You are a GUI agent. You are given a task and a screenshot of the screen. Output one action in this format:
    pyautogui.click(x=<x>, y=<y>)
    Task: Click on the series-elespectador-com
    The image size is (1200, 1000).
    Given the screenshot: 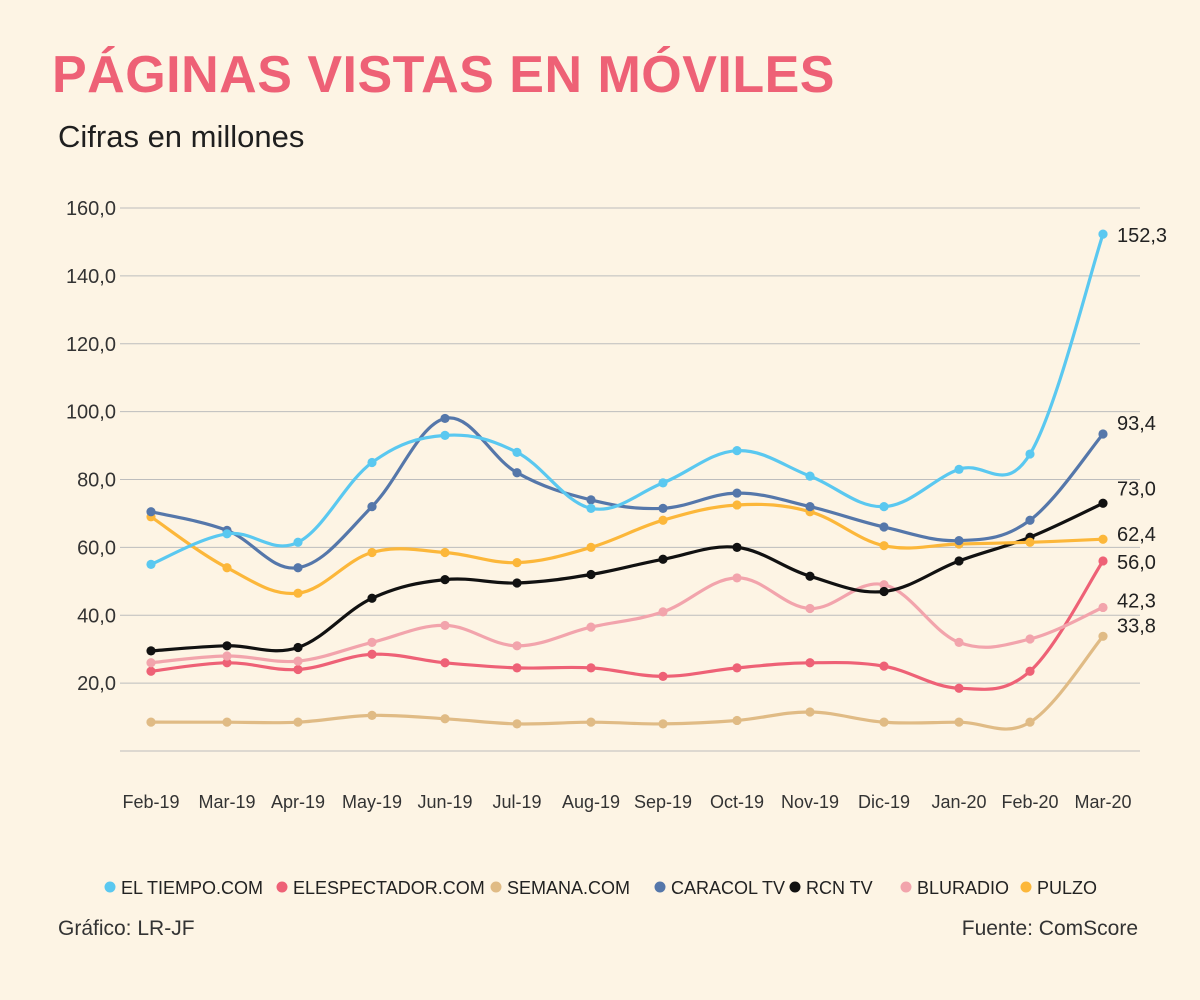 What is the action you would take?
    pyautogui.click(x=627, y=624)
    